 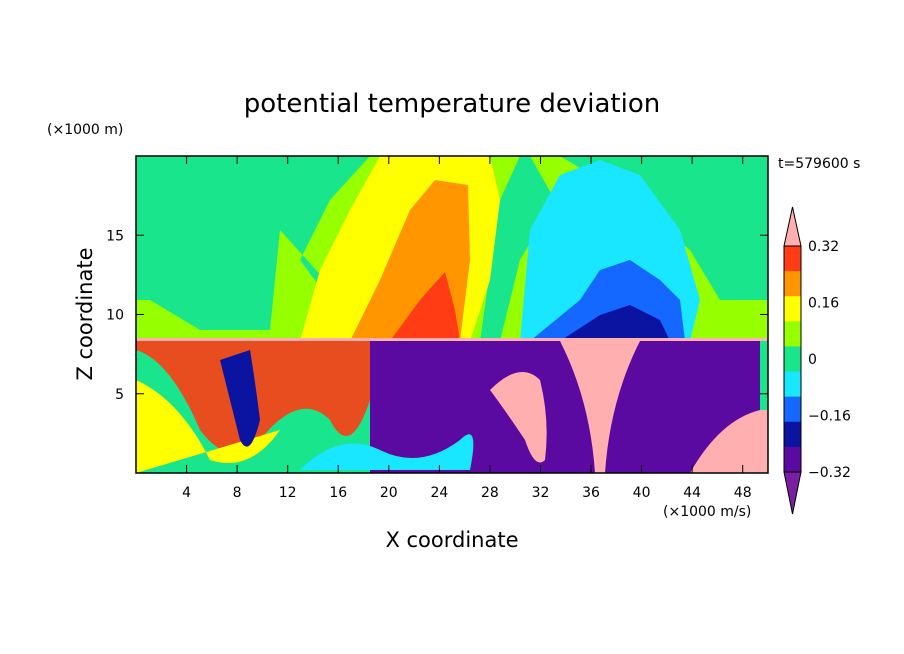 I want to click on colorbar-tick-label: 0.16, so click(x=823, y=304).